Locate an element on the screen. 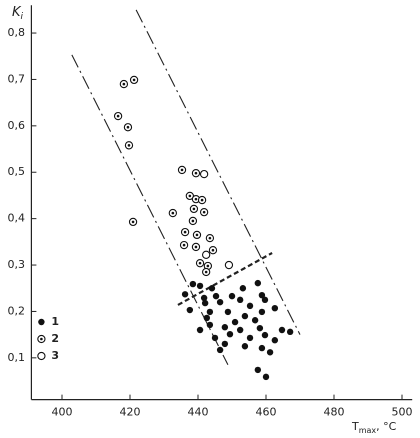  legend-label: 3 is located at coordinates (55, 355).